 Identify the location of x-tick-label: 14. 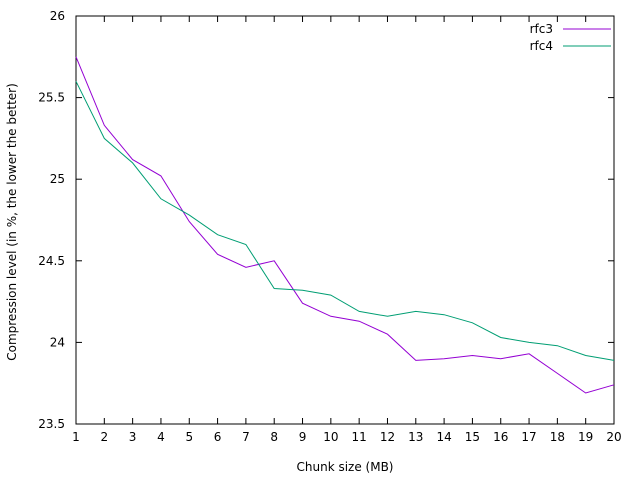
(443, 437).